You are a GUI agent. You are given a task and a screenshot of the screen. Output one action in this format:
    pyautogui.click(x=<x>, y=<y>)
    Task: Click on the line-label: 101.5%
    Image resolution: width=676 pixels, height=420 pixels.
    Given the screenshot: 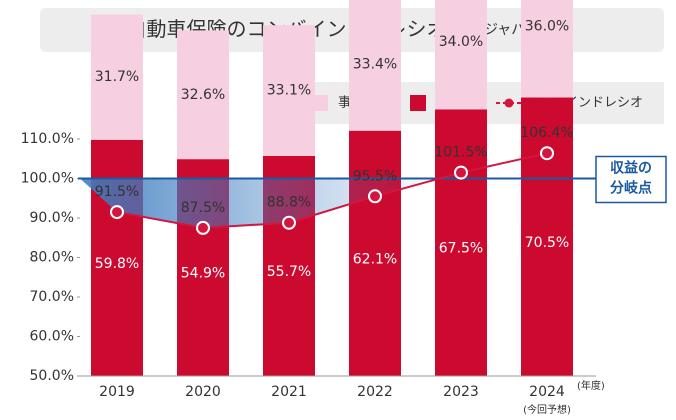 What is the action you would take?
    pyautogui.click(x=460, y=153)
    